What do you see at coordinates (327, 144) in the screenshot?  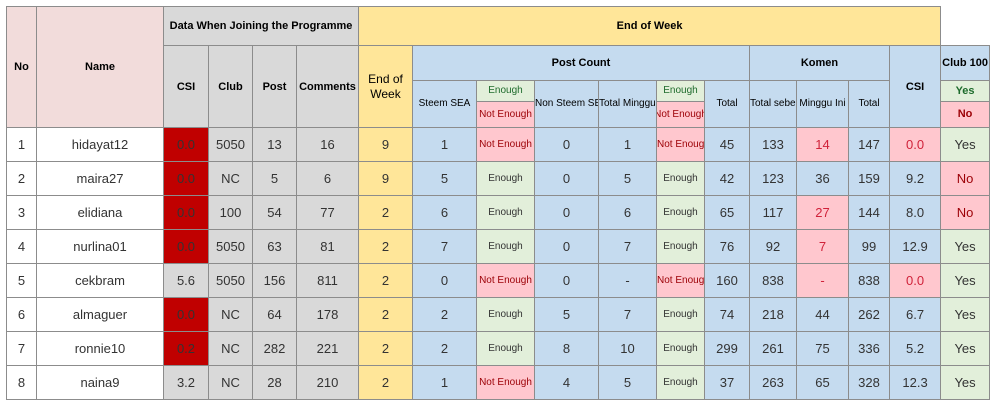 I see `row-comments: 16` at bounding box center [327, 144].